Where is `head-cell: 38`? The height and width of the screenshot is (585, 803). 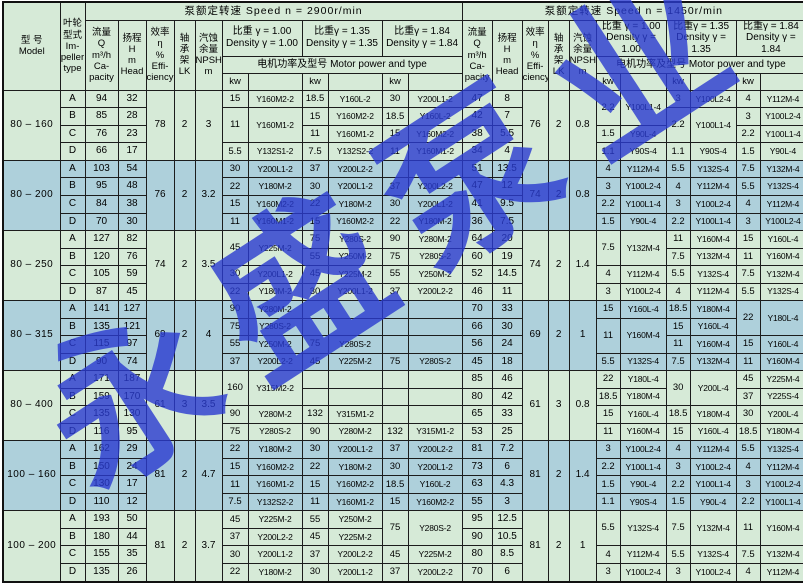 head-cell: 38 is located at coordinates (132, 204).